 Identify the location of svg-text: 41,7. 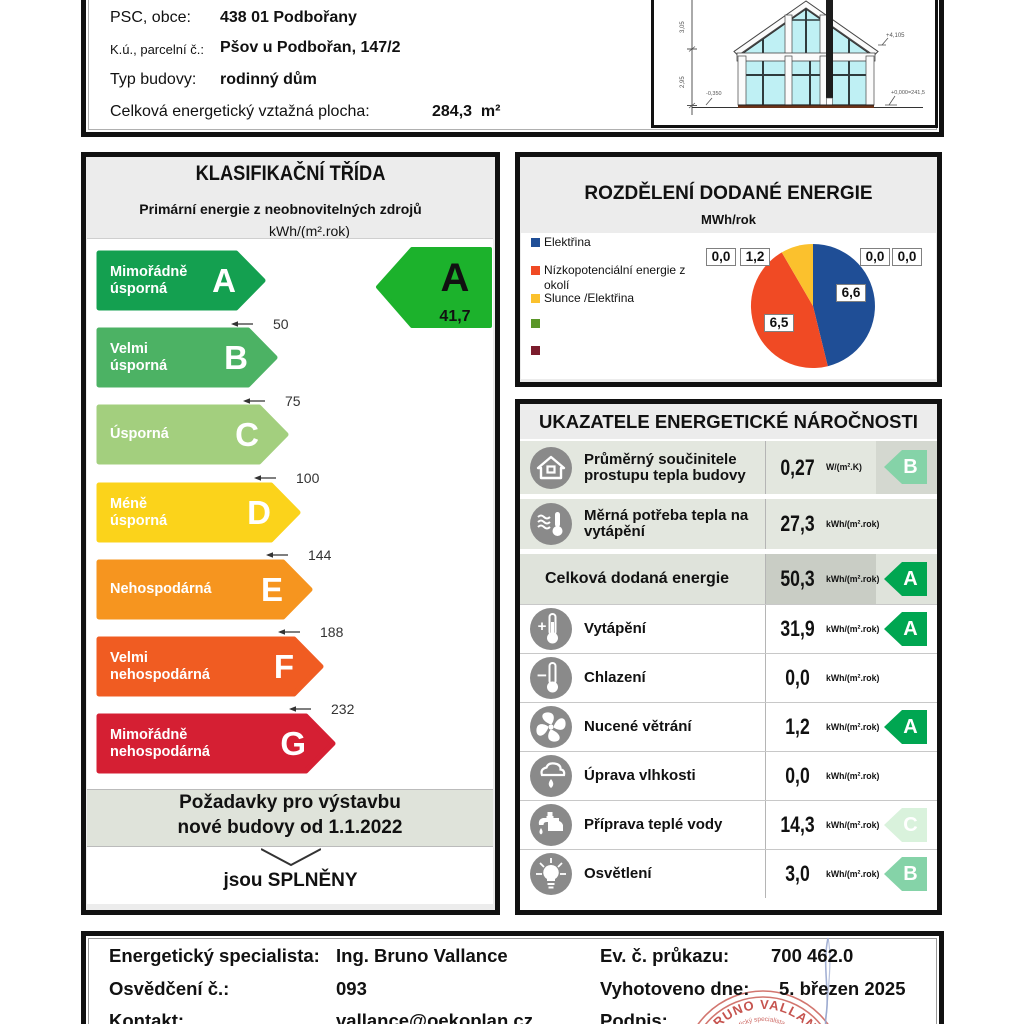
(454, 316).